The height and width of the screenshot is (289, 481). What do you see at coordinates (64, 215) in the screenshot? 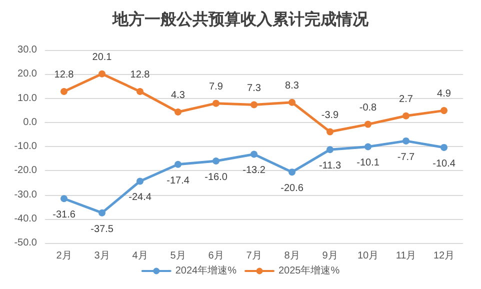
I see `data-label: -31.6` at bounding box center [64, 215].